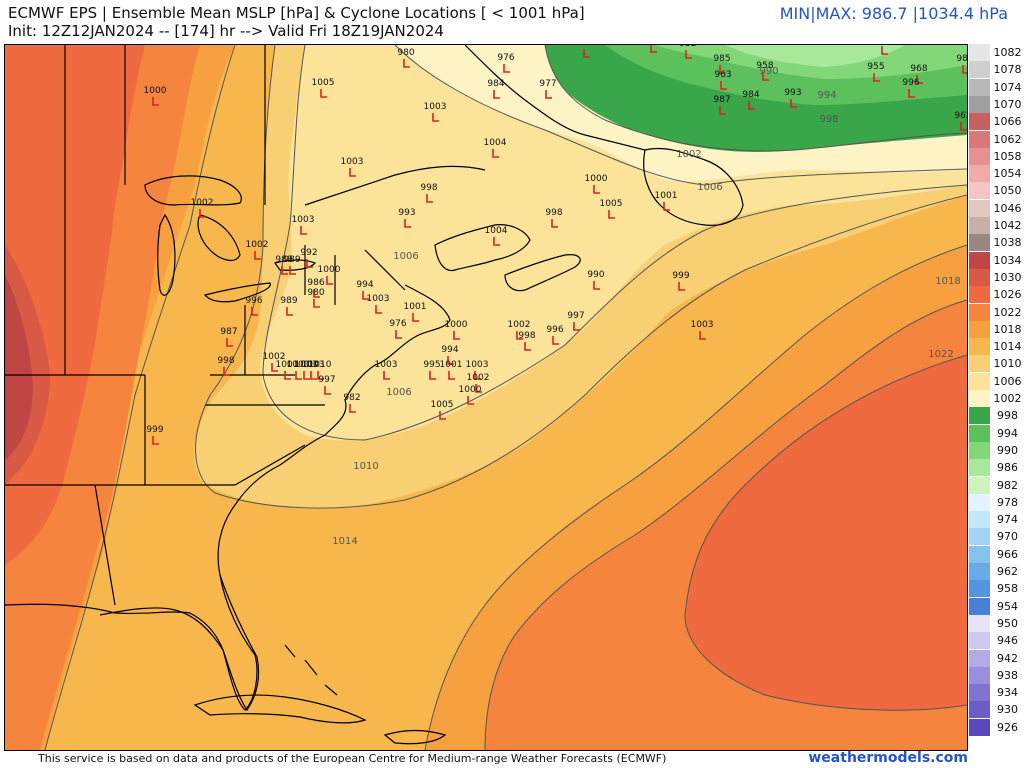  I want to click on colorbar-label: 974, so click(1007, 520).